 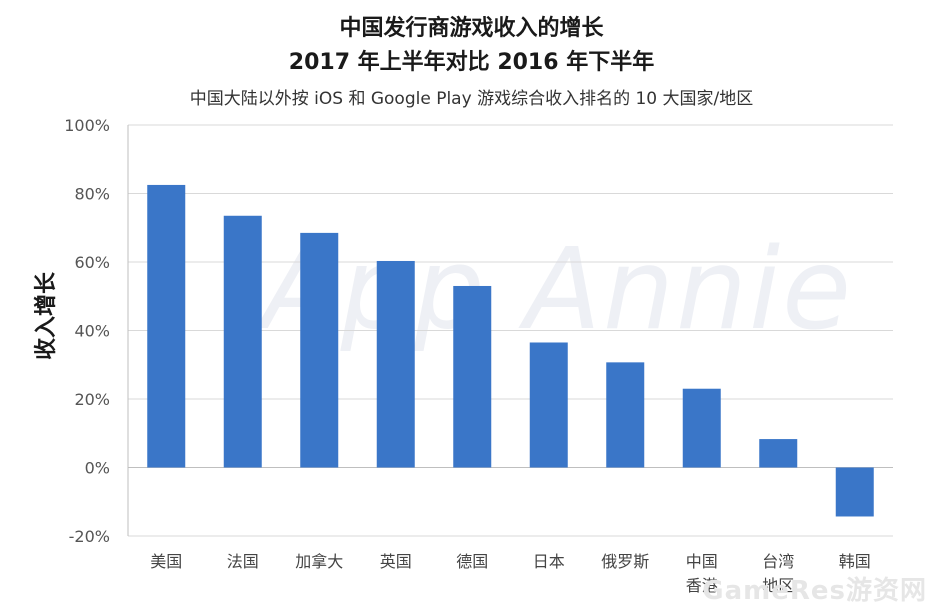 What do you see at coordinates (92, 194) in the screenshot?
I see `y-tick-label: 80%` at bounding box center [92, 194].